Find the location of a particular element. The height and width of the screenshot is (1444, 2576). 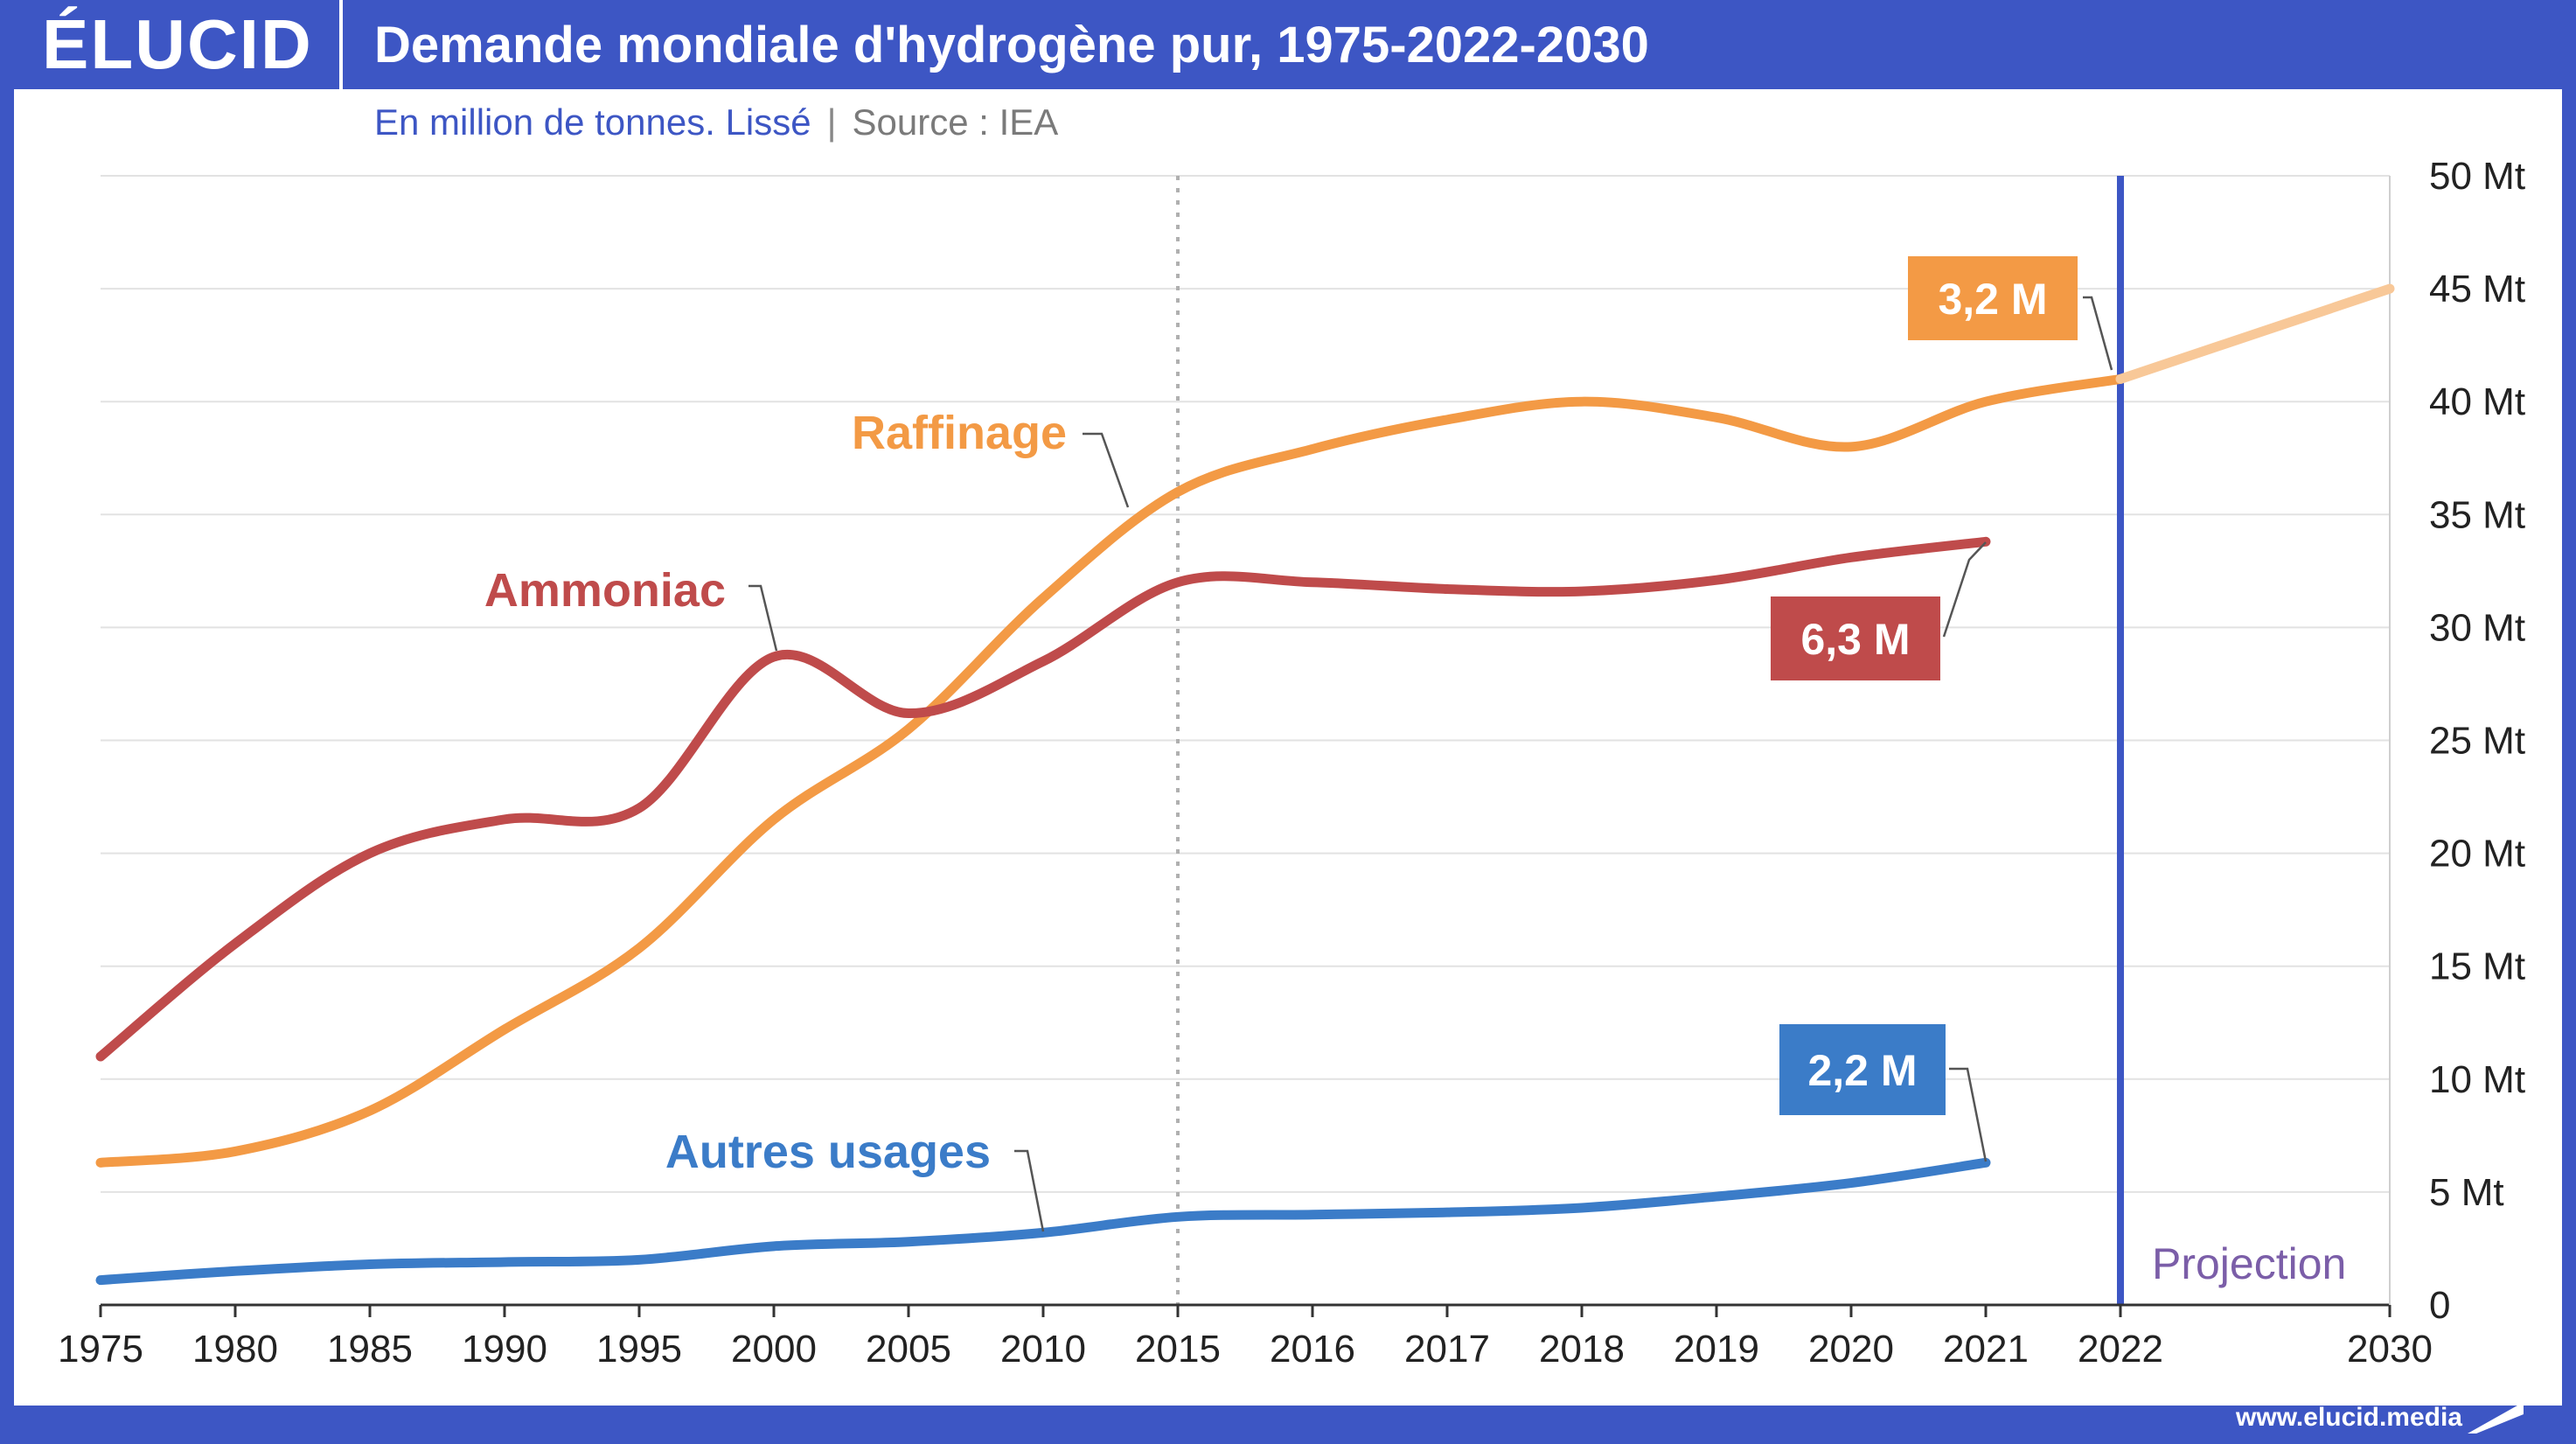

callout-leader-raffinage is located at coordinates (2098, 333).